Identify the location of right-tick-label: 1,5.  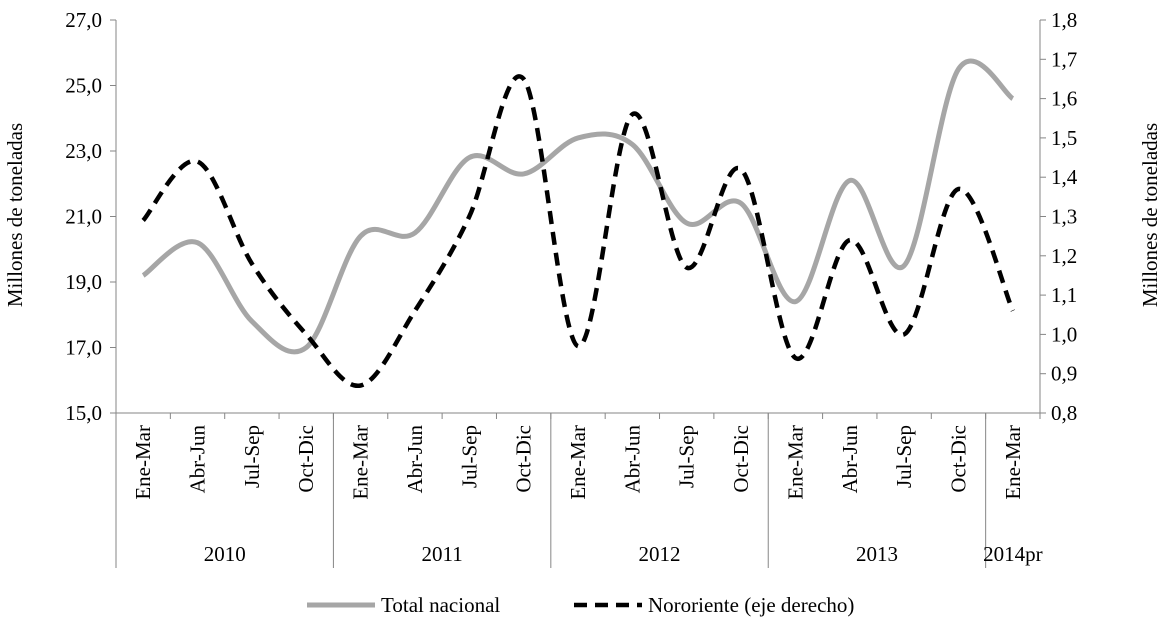
(1064, 138).